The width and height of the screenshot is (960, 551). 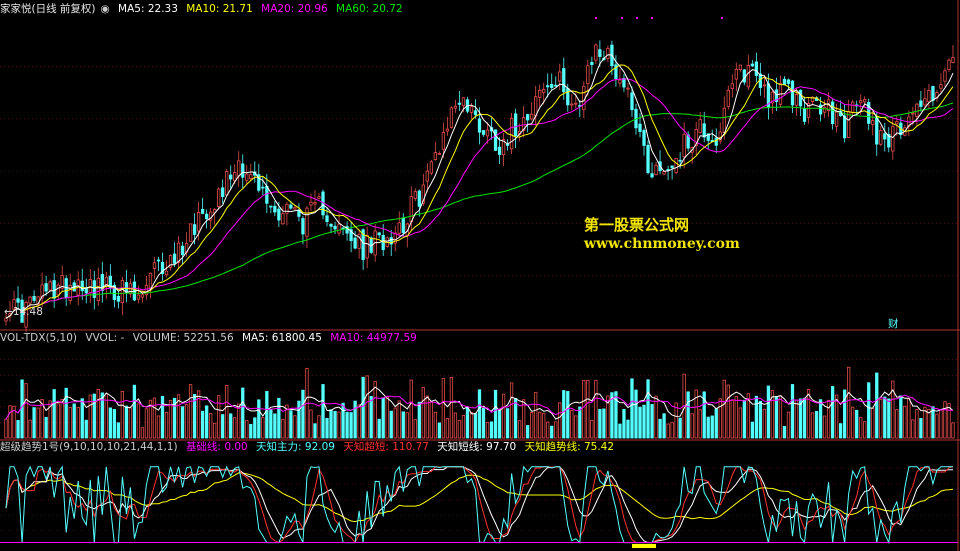 What do you see at coordinates (893, 324) in the screenshot?
I see `finance-event-marker: 财` at bounding box center [893, 324].